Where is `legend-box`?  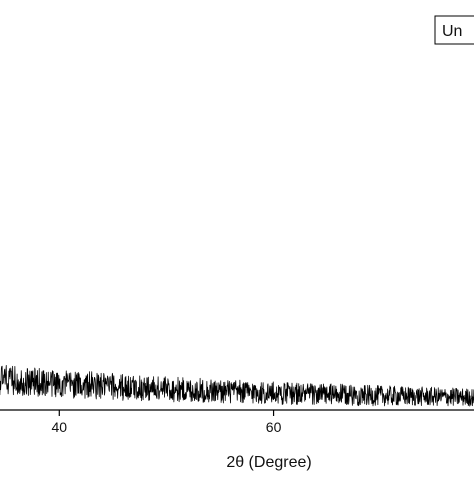
legend-box is located at coordinates (454, 30).